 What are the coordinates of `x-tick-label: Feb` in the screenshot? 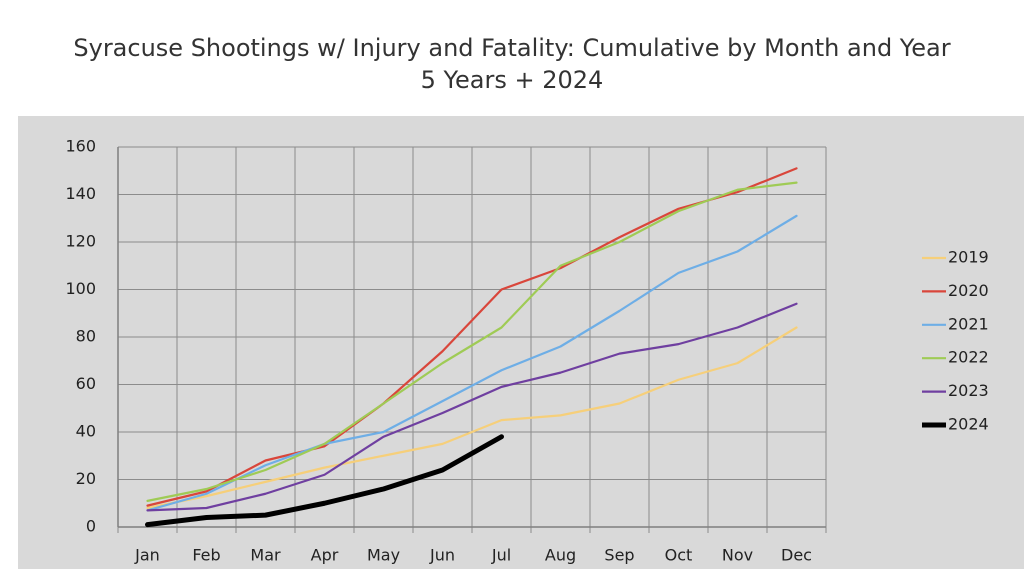 It's located at (206, 555).